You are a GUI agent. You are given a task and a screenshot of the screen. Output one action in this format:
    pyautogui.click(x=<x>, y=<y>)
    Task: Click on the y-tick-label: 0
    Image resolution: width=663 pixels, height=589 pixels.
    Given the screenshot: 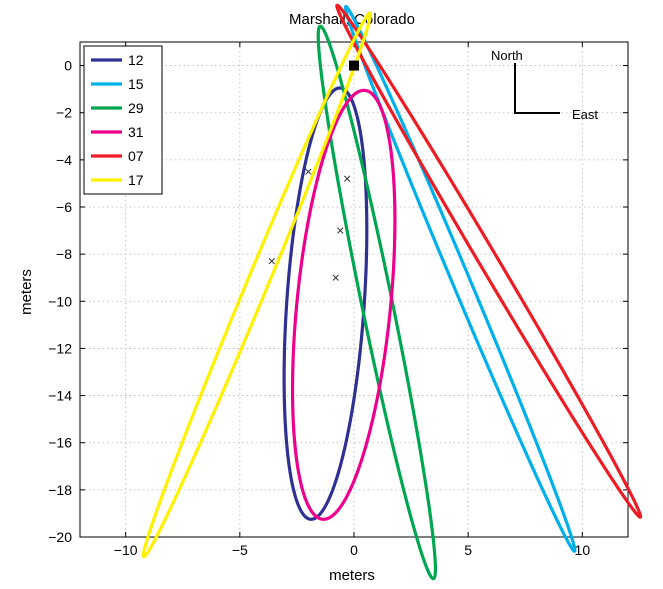 What is the action you would take?
    pyautogui.click(x=68, y=66)
    